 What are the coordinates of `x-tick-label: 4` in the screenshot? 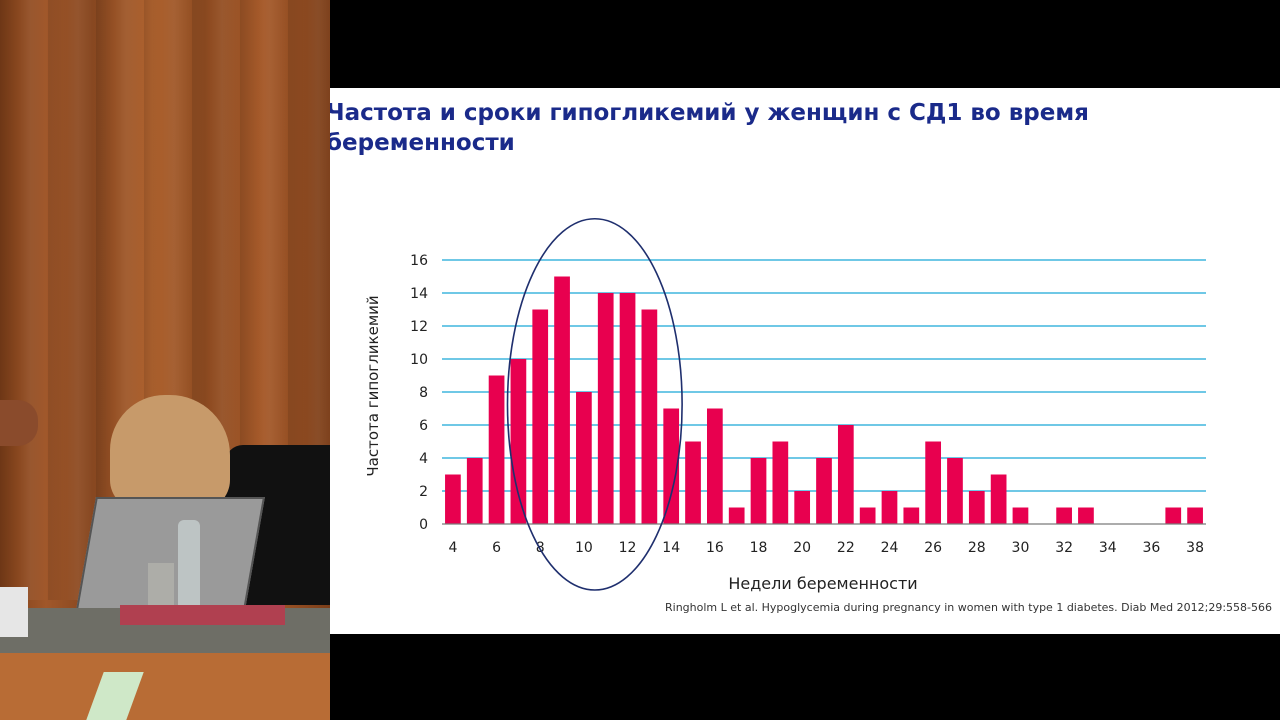 It's located at (452, 548).